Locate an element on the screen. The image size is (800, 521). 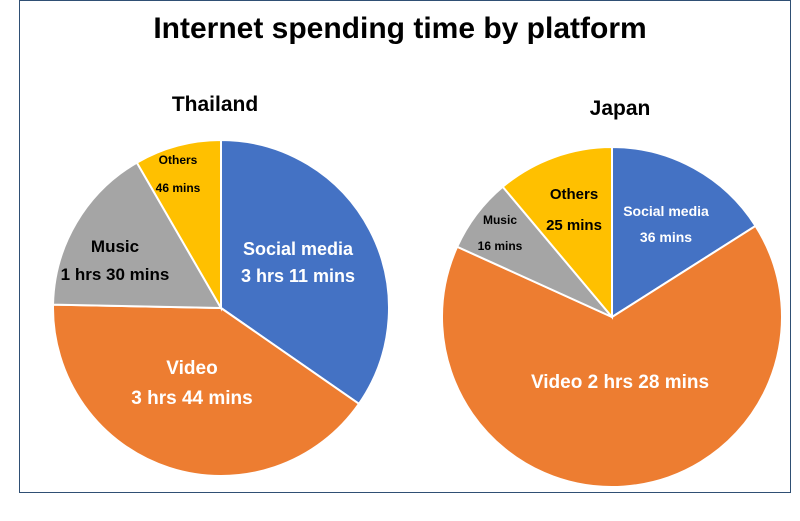
slice-label-japan-music: Music 16 mins is located at coordinates (500, 233).